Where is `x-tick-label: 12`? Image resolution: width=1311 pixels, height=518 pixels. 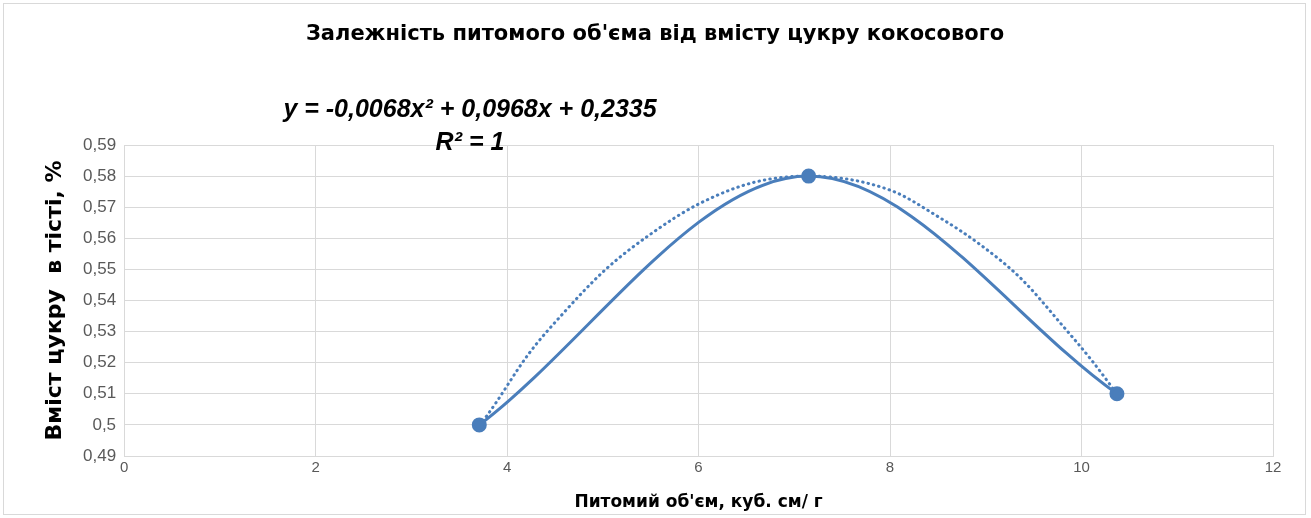
x-tick-label: 12 is located at coordinates (1273, 467).